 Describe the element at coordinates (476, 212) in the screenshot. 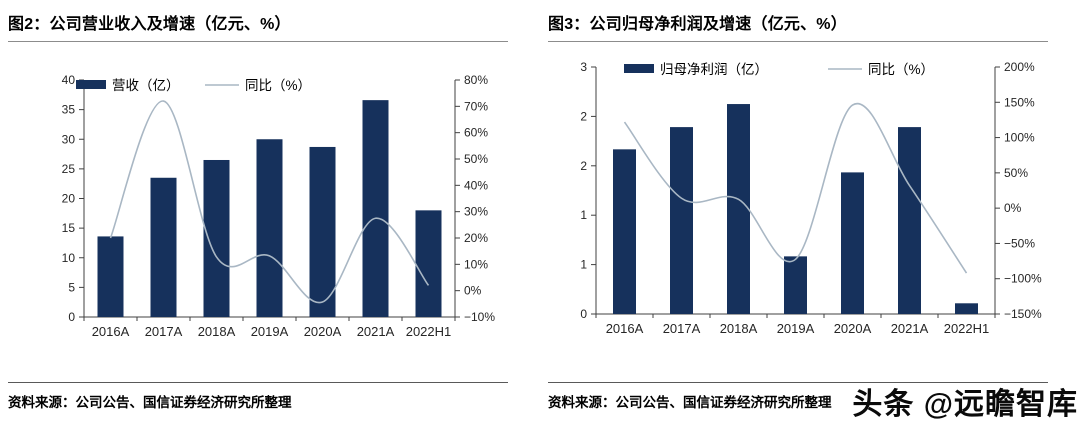

I see `y-axis-right-label: 30%` at that location.